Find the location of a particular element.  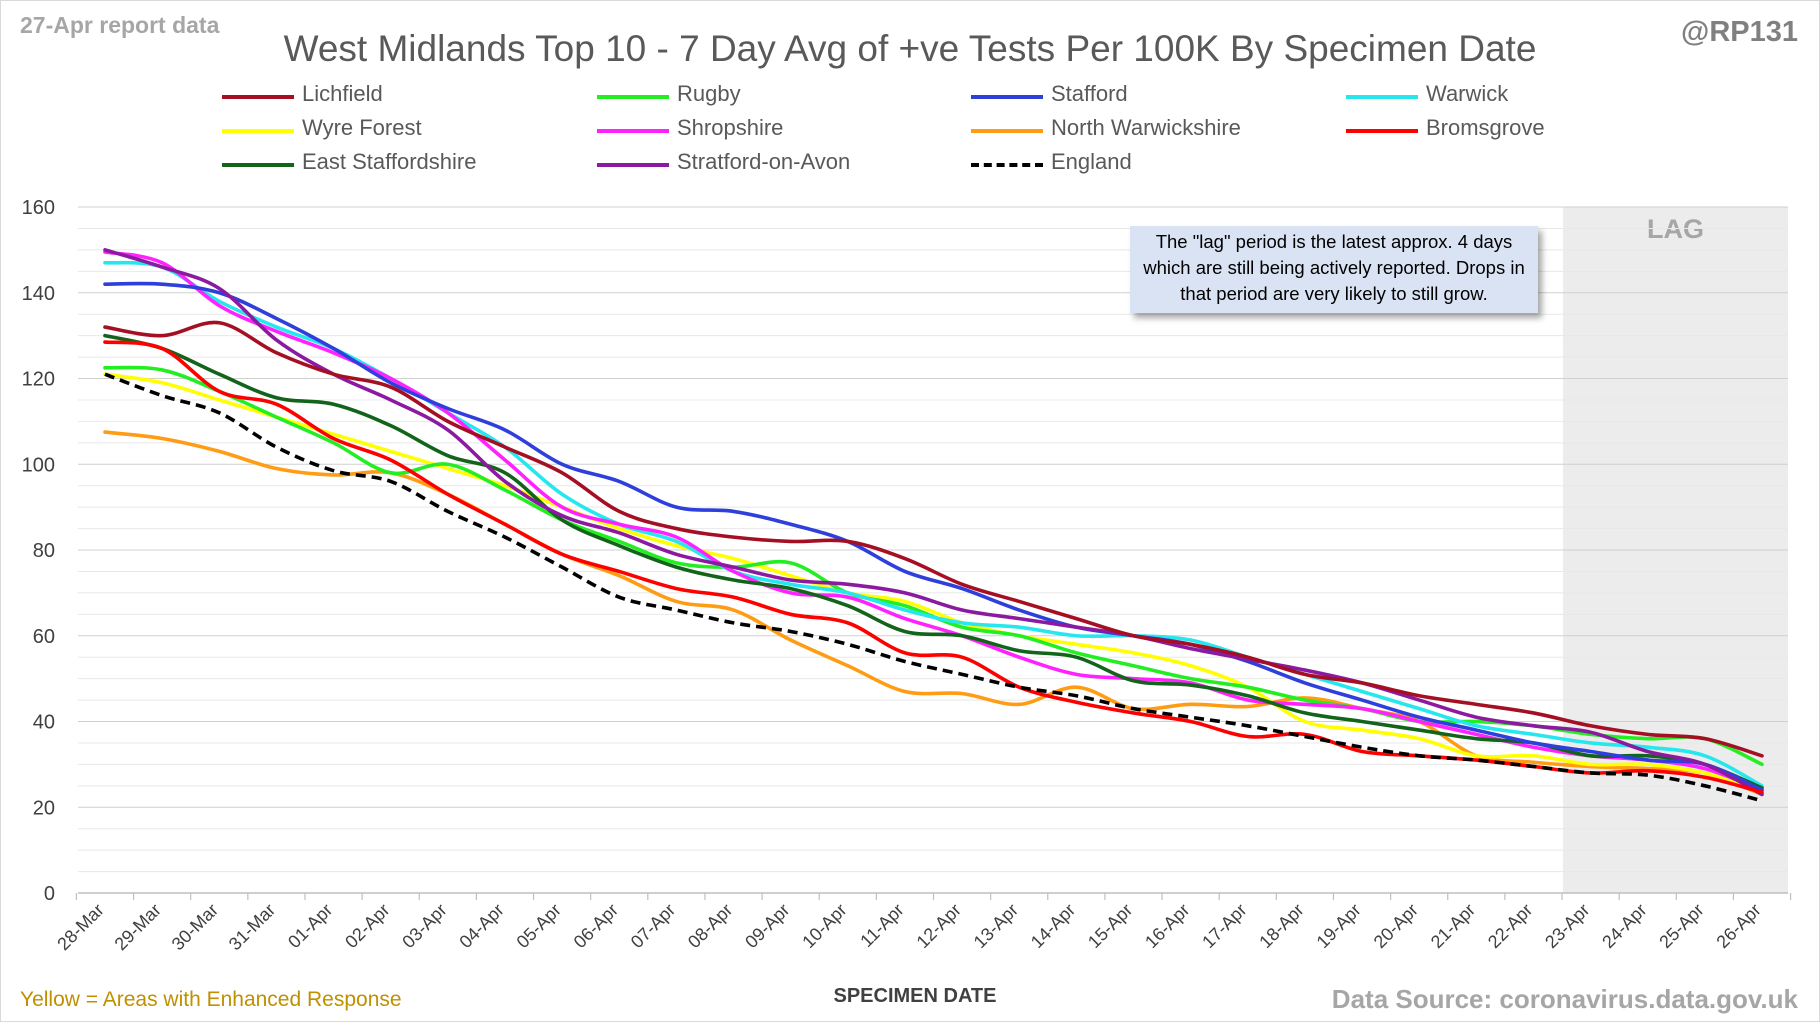

x-tick-label: 25-Apr is located at coordinates (1681, 926).